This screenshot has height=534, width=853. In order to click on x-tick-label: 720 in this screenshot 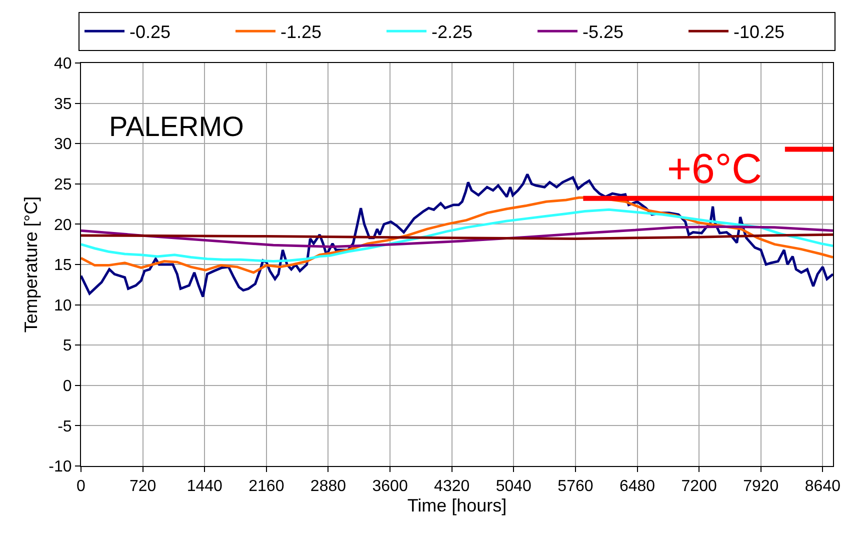, I will do `click(142, 487)`.